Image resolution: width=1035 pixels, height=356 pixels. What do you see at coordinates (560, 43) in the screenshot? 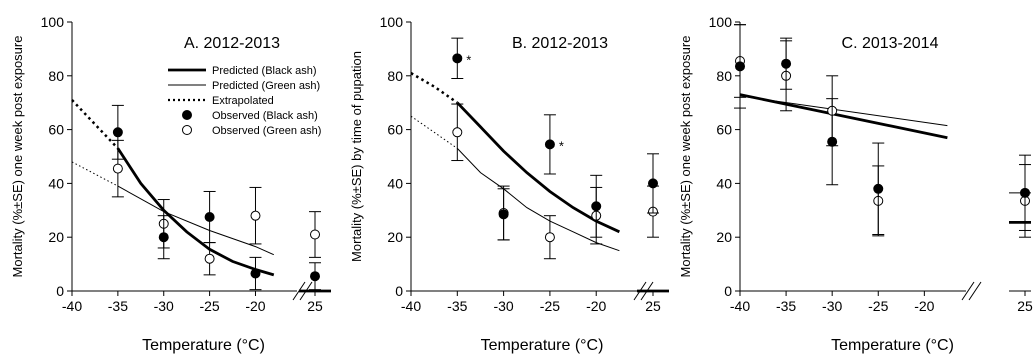
I see `panel-title: B. 2012-2013` at bounding box center [560, 43].